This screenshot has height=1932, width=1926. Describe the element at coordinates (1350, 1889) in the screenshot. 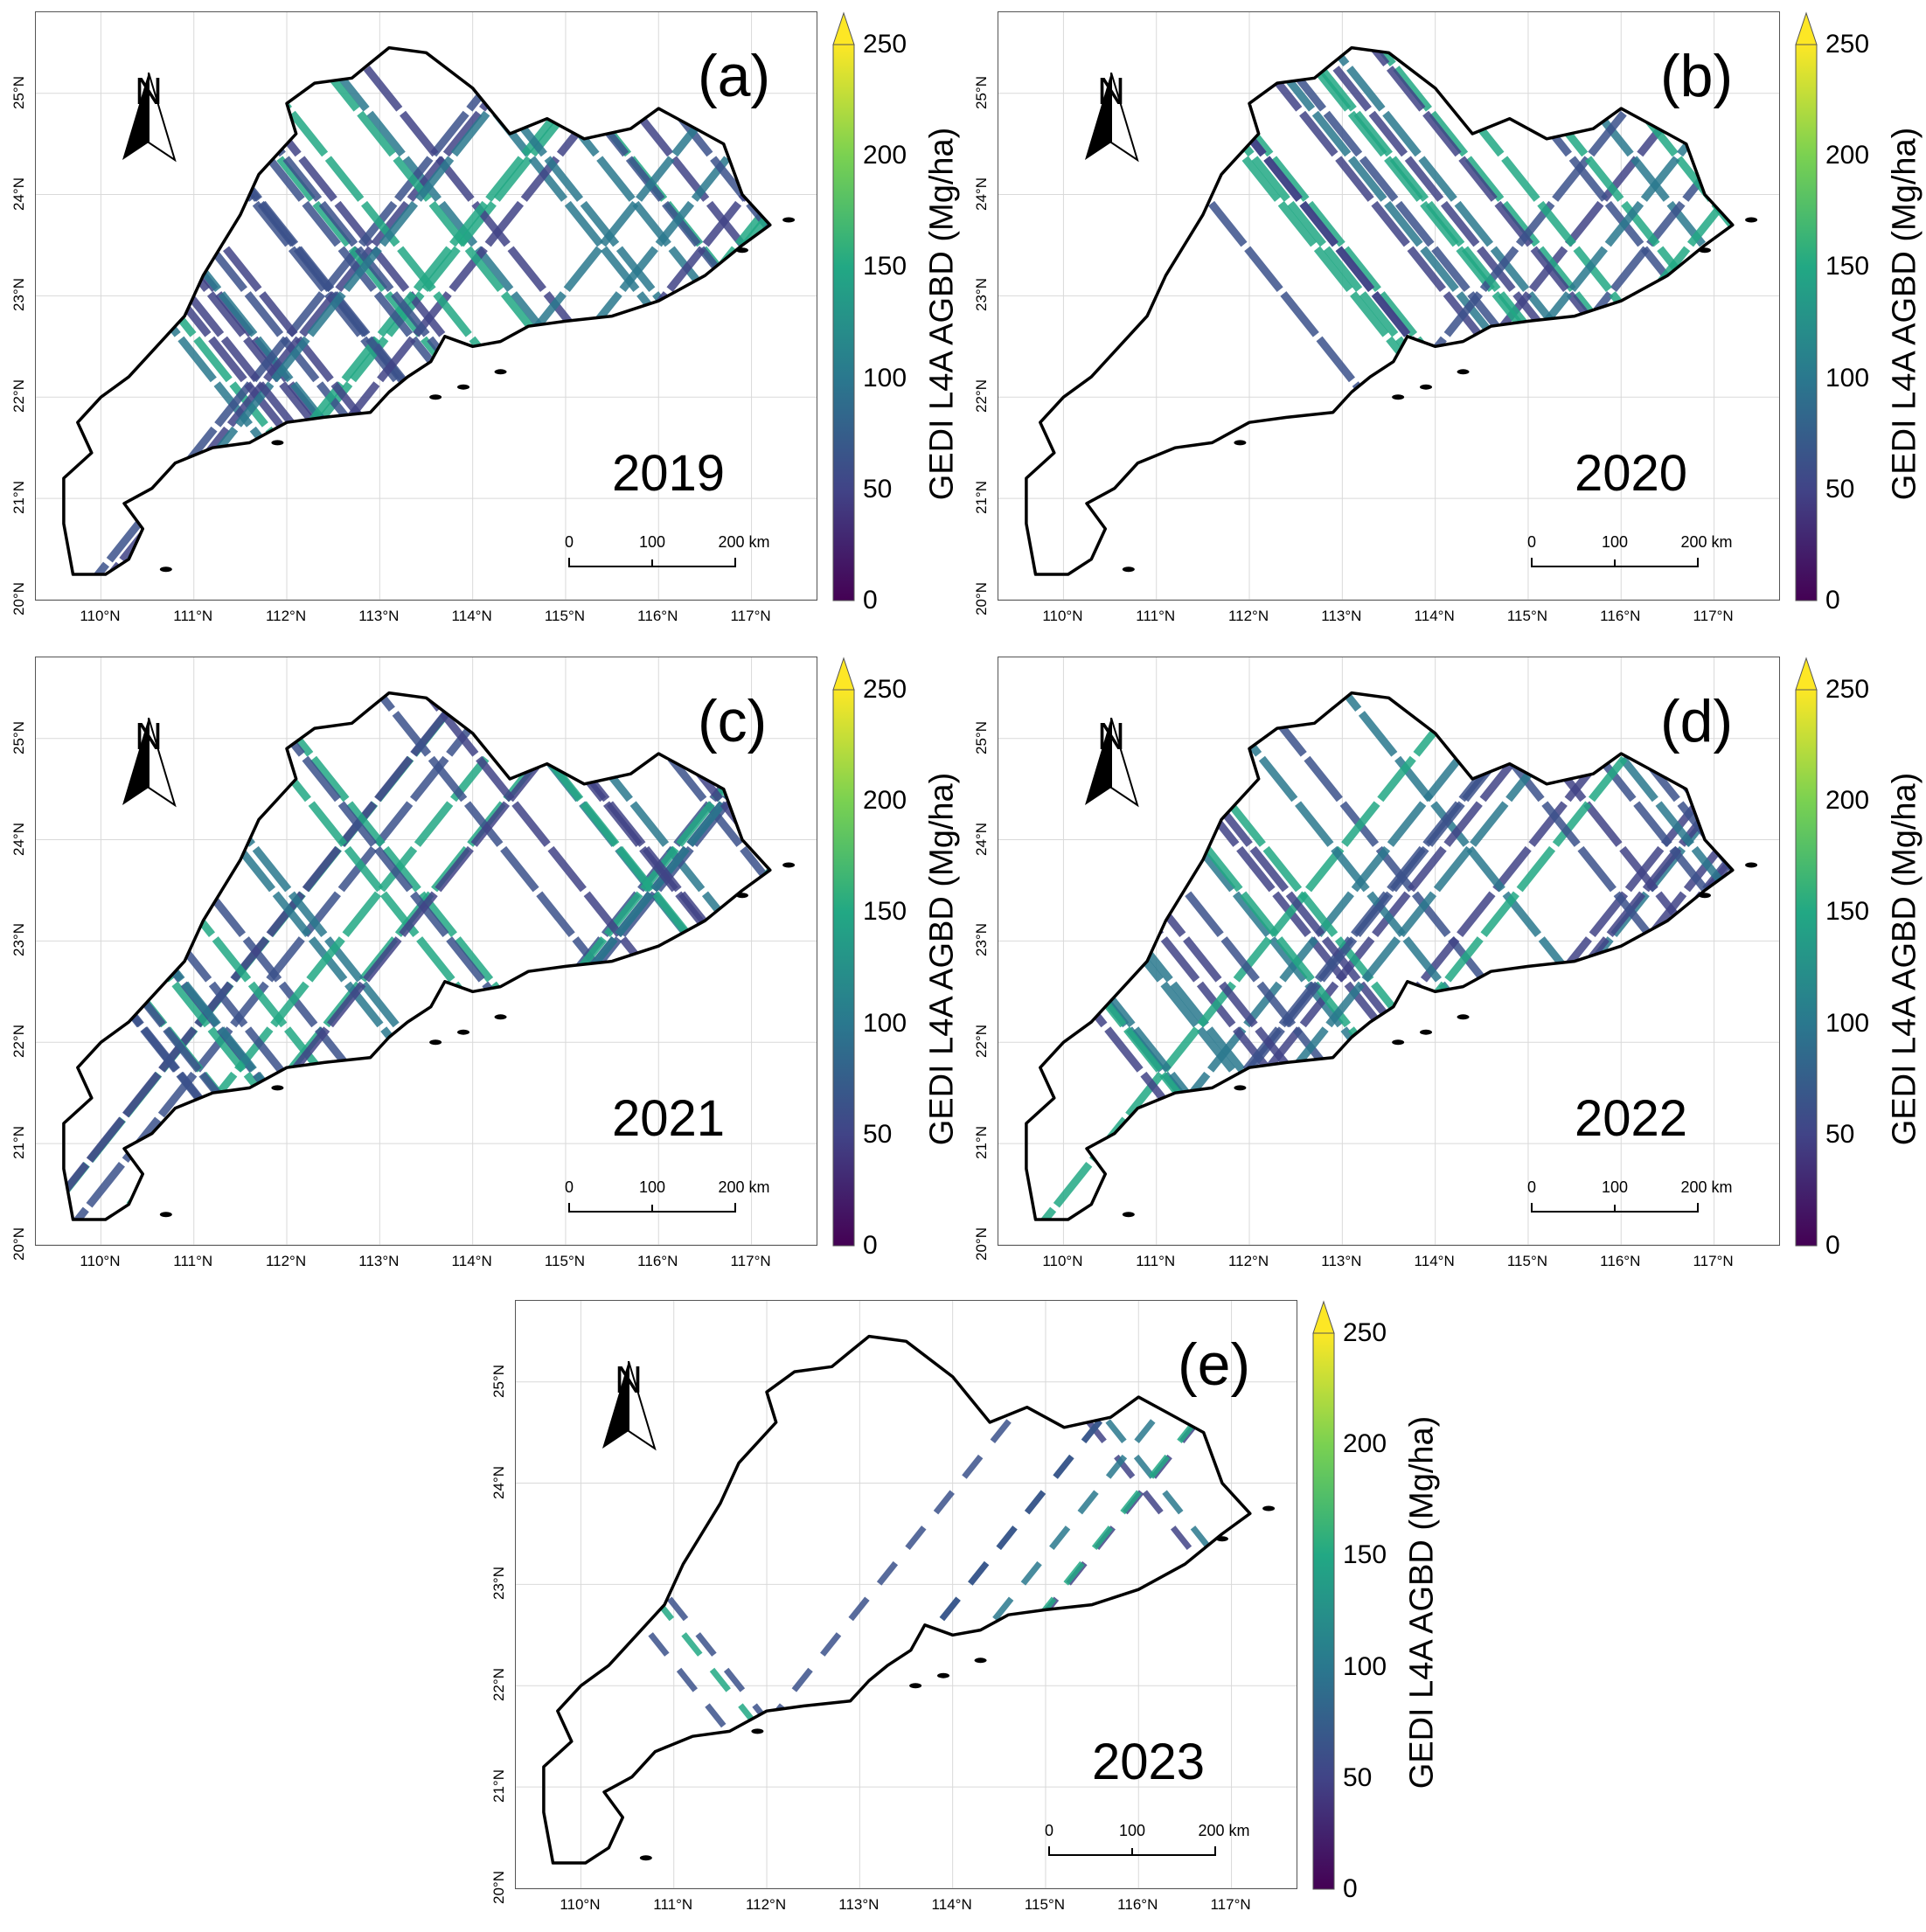

I see `colorbar-tick-label: 0` at that location.